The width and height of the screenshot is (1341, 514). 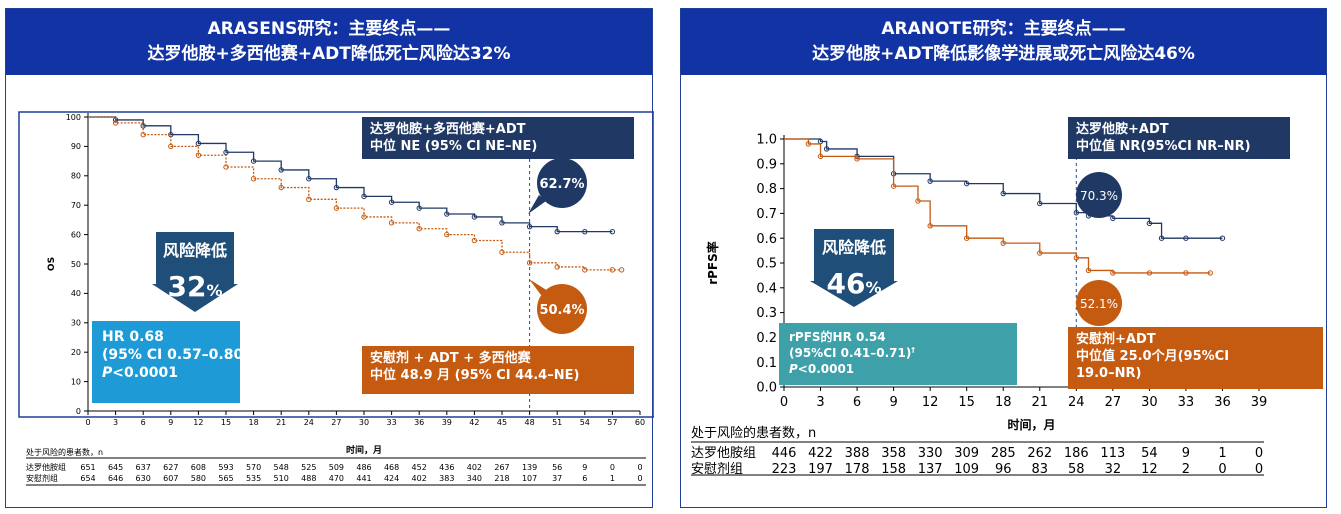 What do you see at coordinates (419, 467) in the screenshot?
I see `risk-cell: 452` at bounding box center [419, 467].